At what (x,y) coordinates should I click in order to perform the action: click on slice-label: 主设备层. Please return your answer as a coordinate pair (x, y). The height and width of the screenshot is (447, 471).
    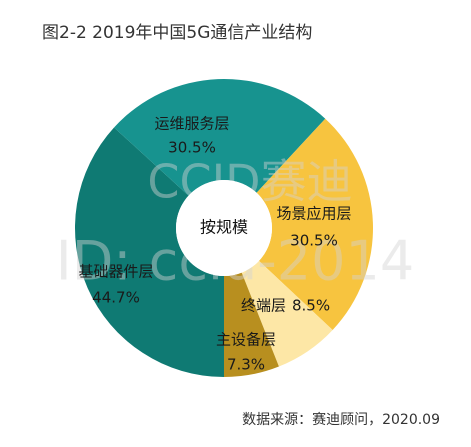
    Looking at the image, I should click on (246, 340).